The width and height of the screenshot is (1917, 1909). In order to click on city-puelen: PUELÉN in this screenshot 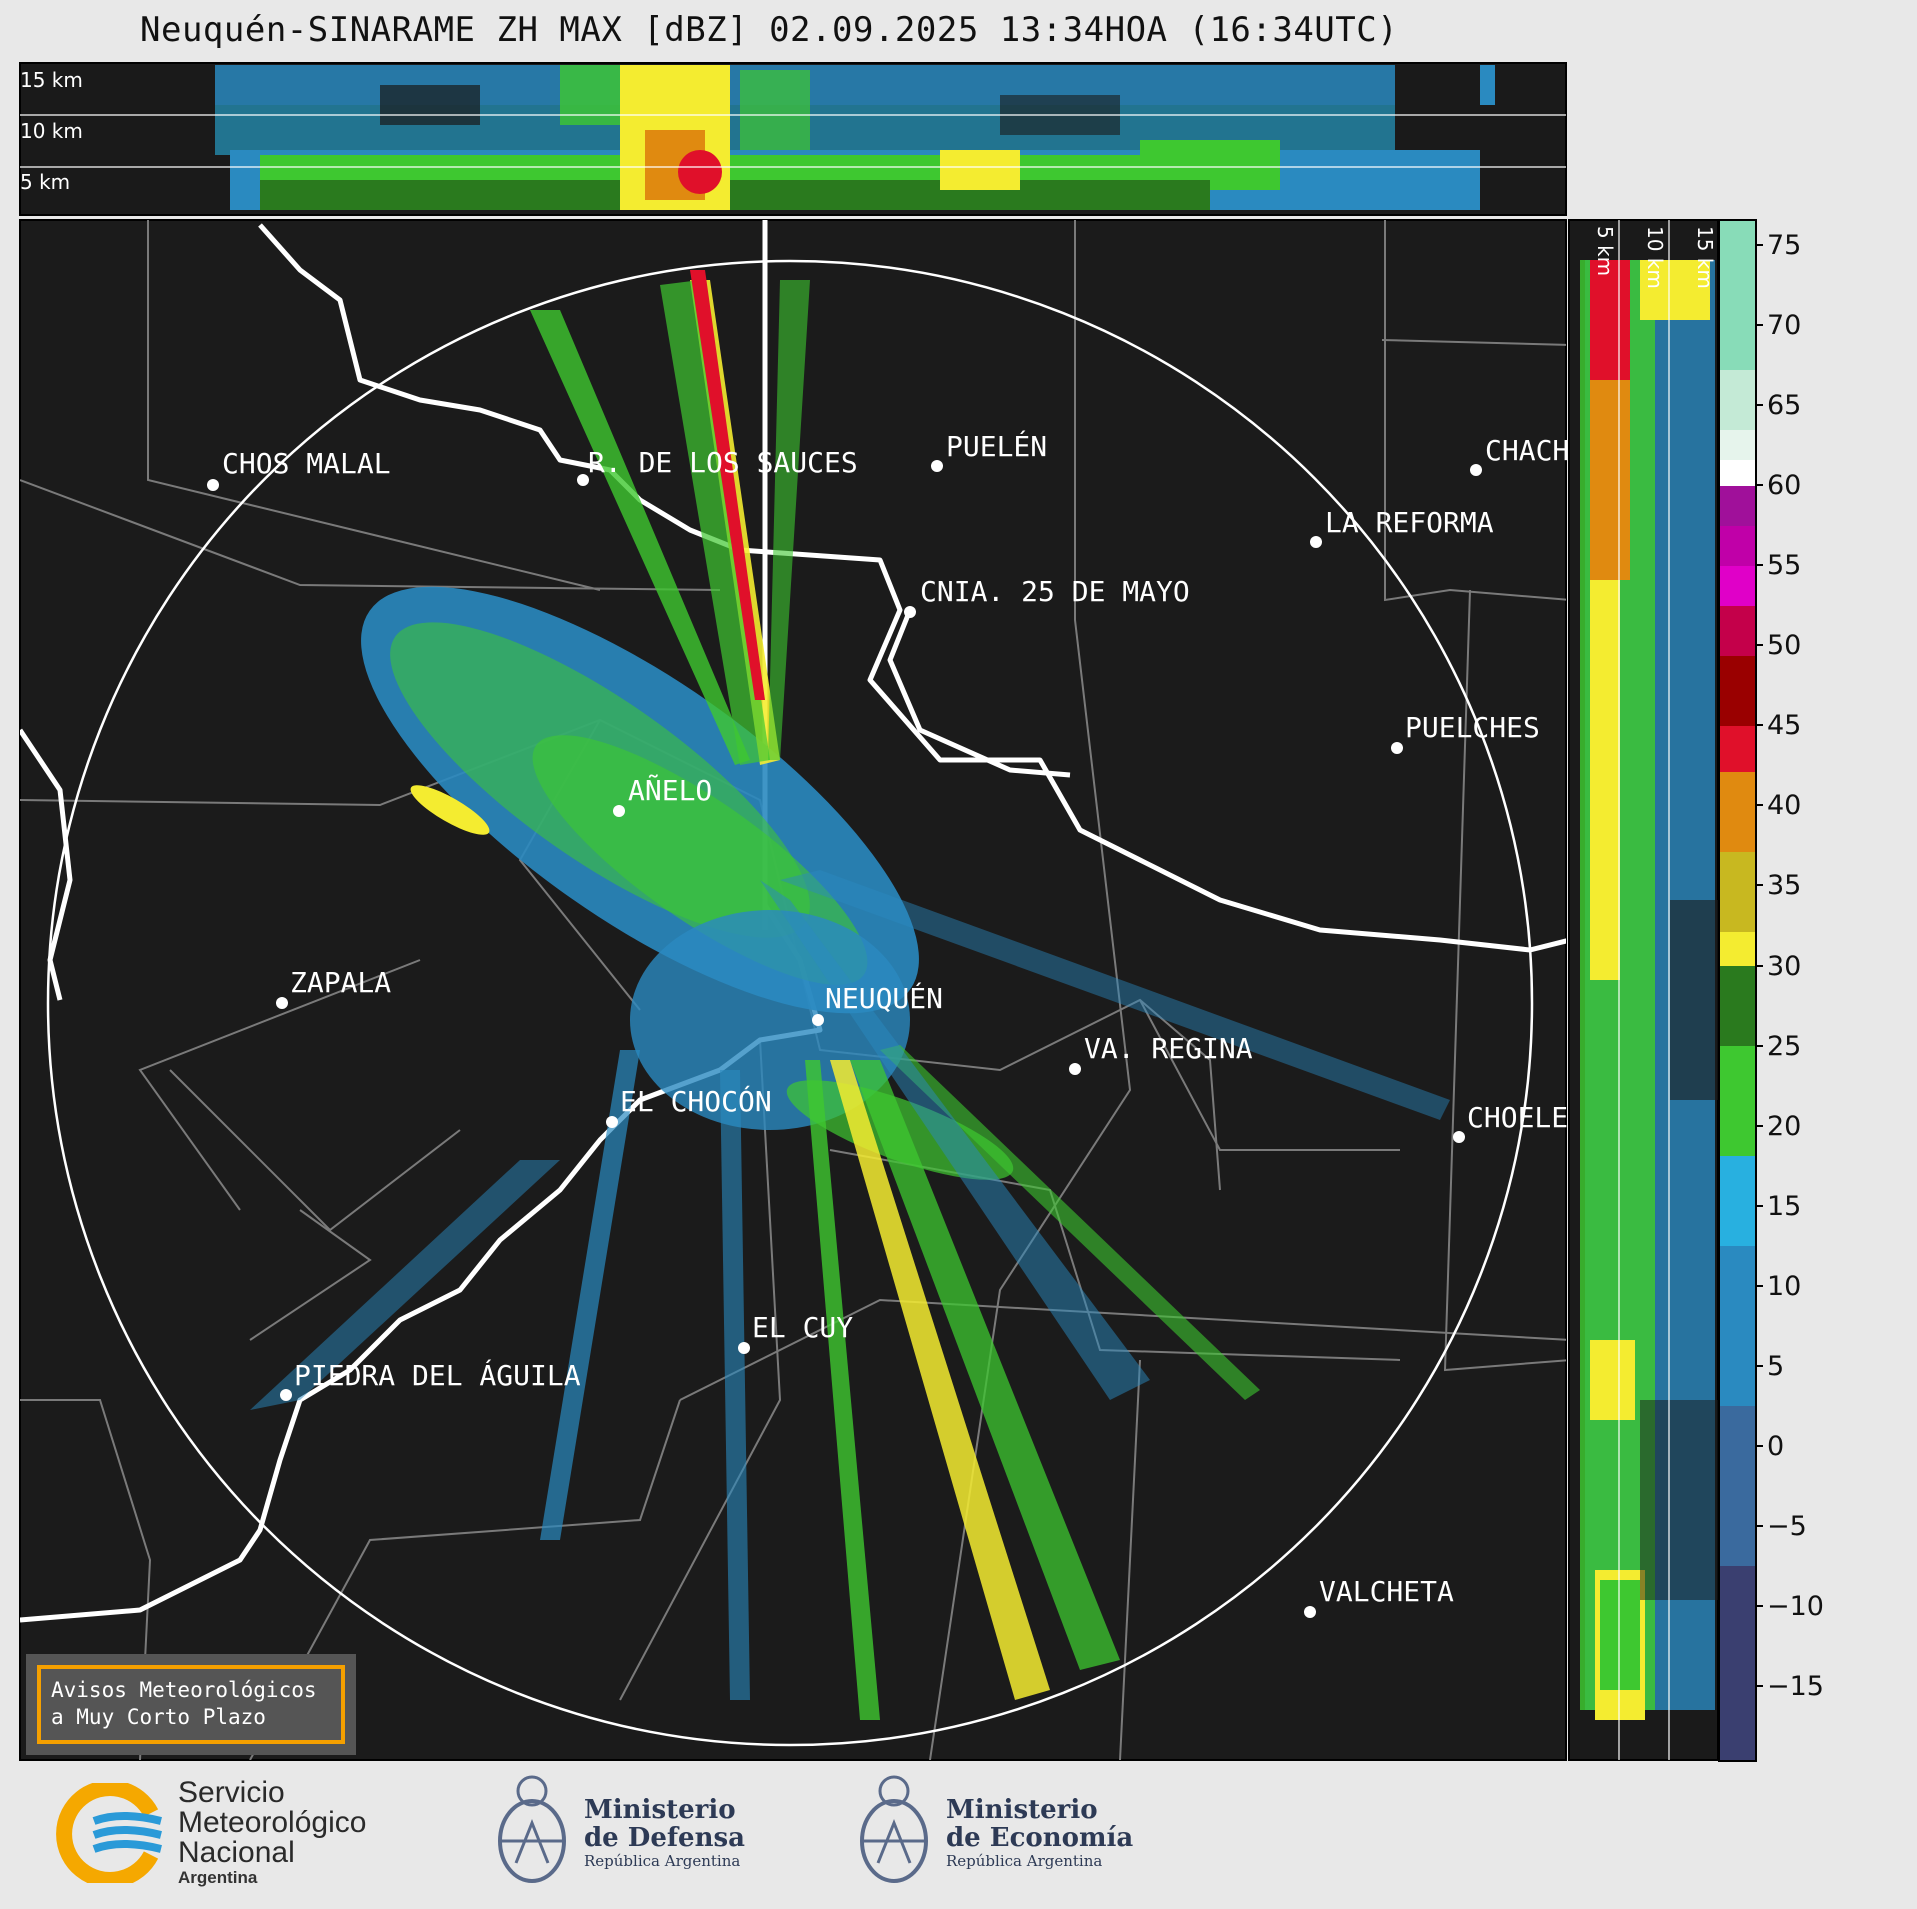, I will do `click(989, 450)`.